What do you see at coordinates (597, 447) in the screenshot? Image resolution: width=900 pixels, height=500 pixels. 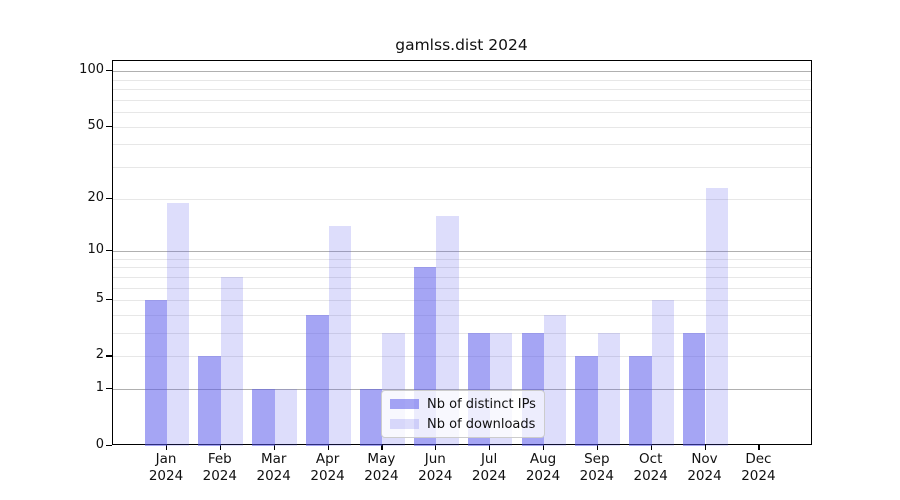 I see `x-tick-mark-sep-2024` at bounding box center [597, 447].